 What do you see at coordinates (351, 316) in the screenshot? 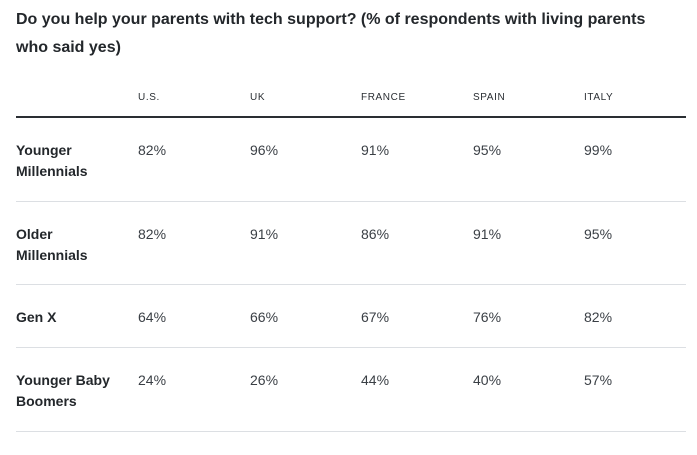
I see `table-row: Gen X 64% 66% 67% 76% 82%` at bounding box center [351, 316].